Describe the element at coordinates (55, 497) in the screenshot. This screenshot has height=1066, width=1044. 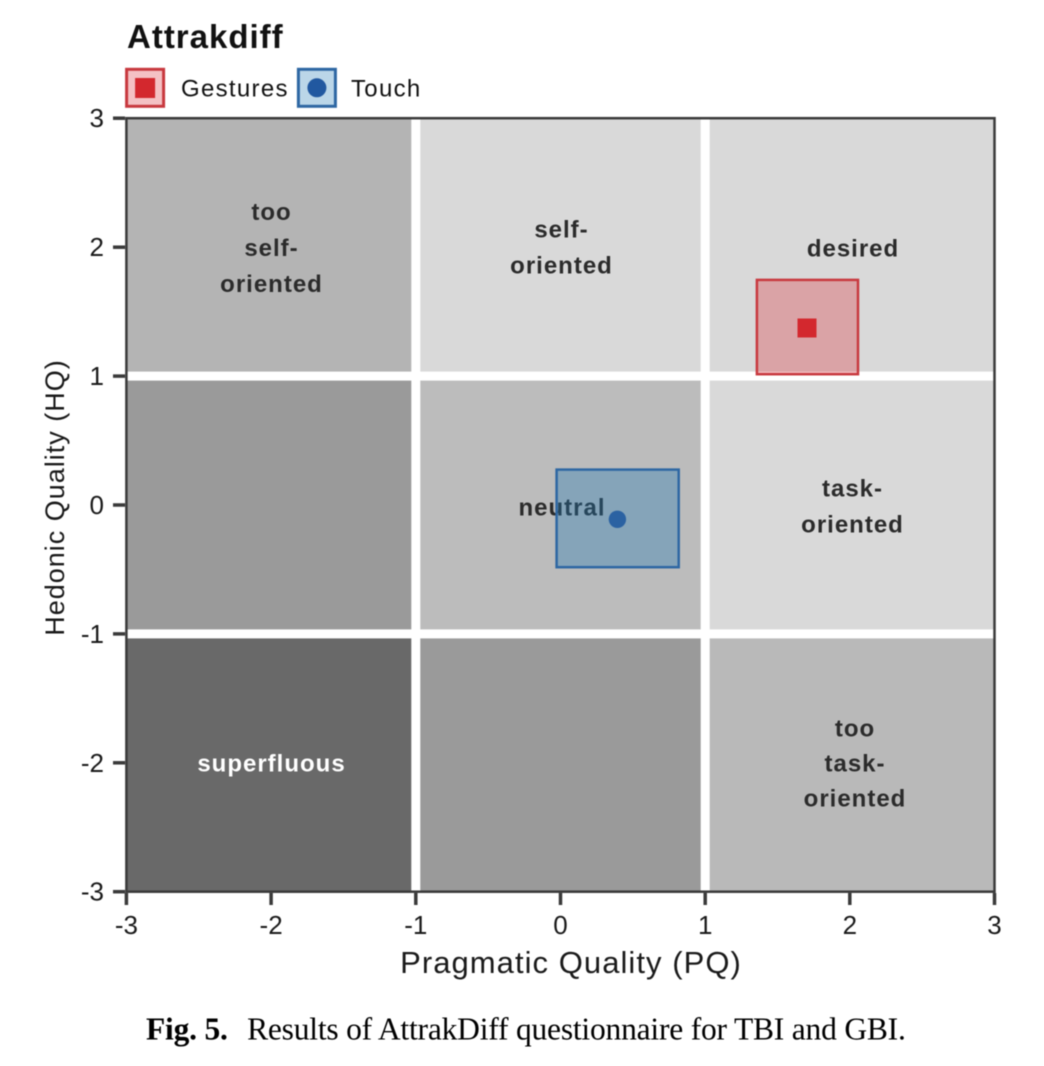
I see `svg-text: Hedonic Quality (HQ)` at that location.